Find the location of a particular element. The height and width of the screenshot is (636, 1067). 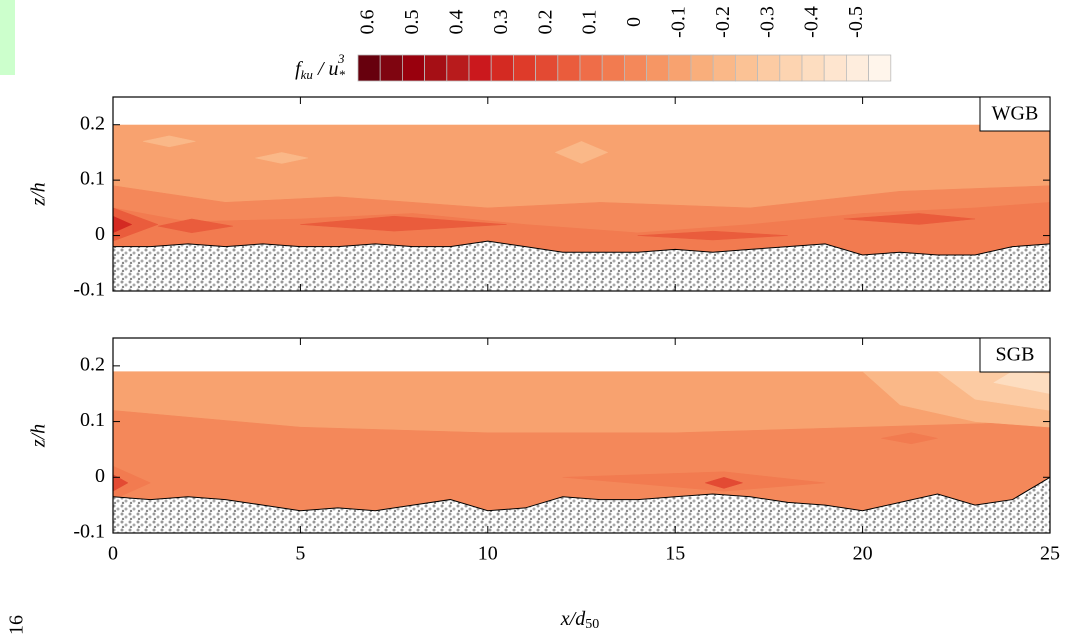

panel-label: WGB is located at coordinates (1015, 114).